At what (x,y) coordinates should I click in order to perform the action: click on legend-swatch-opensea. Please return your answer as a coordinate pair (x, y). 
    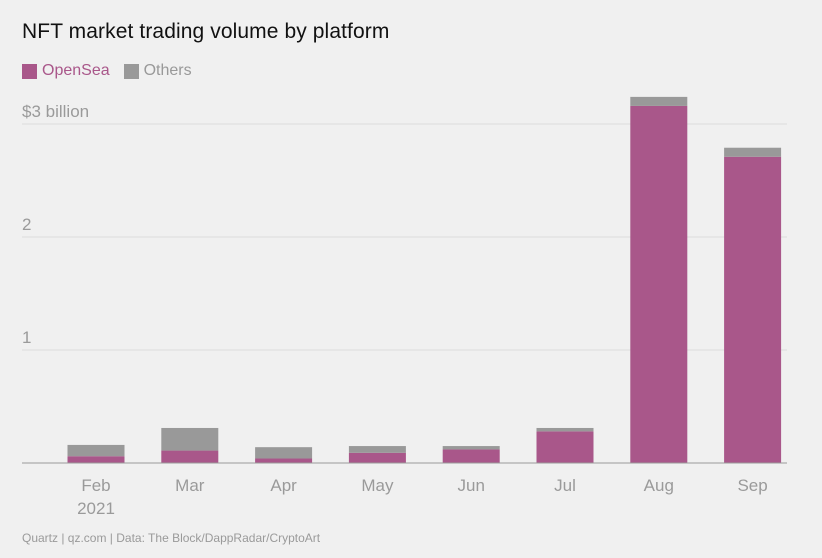
    Looking at the image, I should click on (29, 71).